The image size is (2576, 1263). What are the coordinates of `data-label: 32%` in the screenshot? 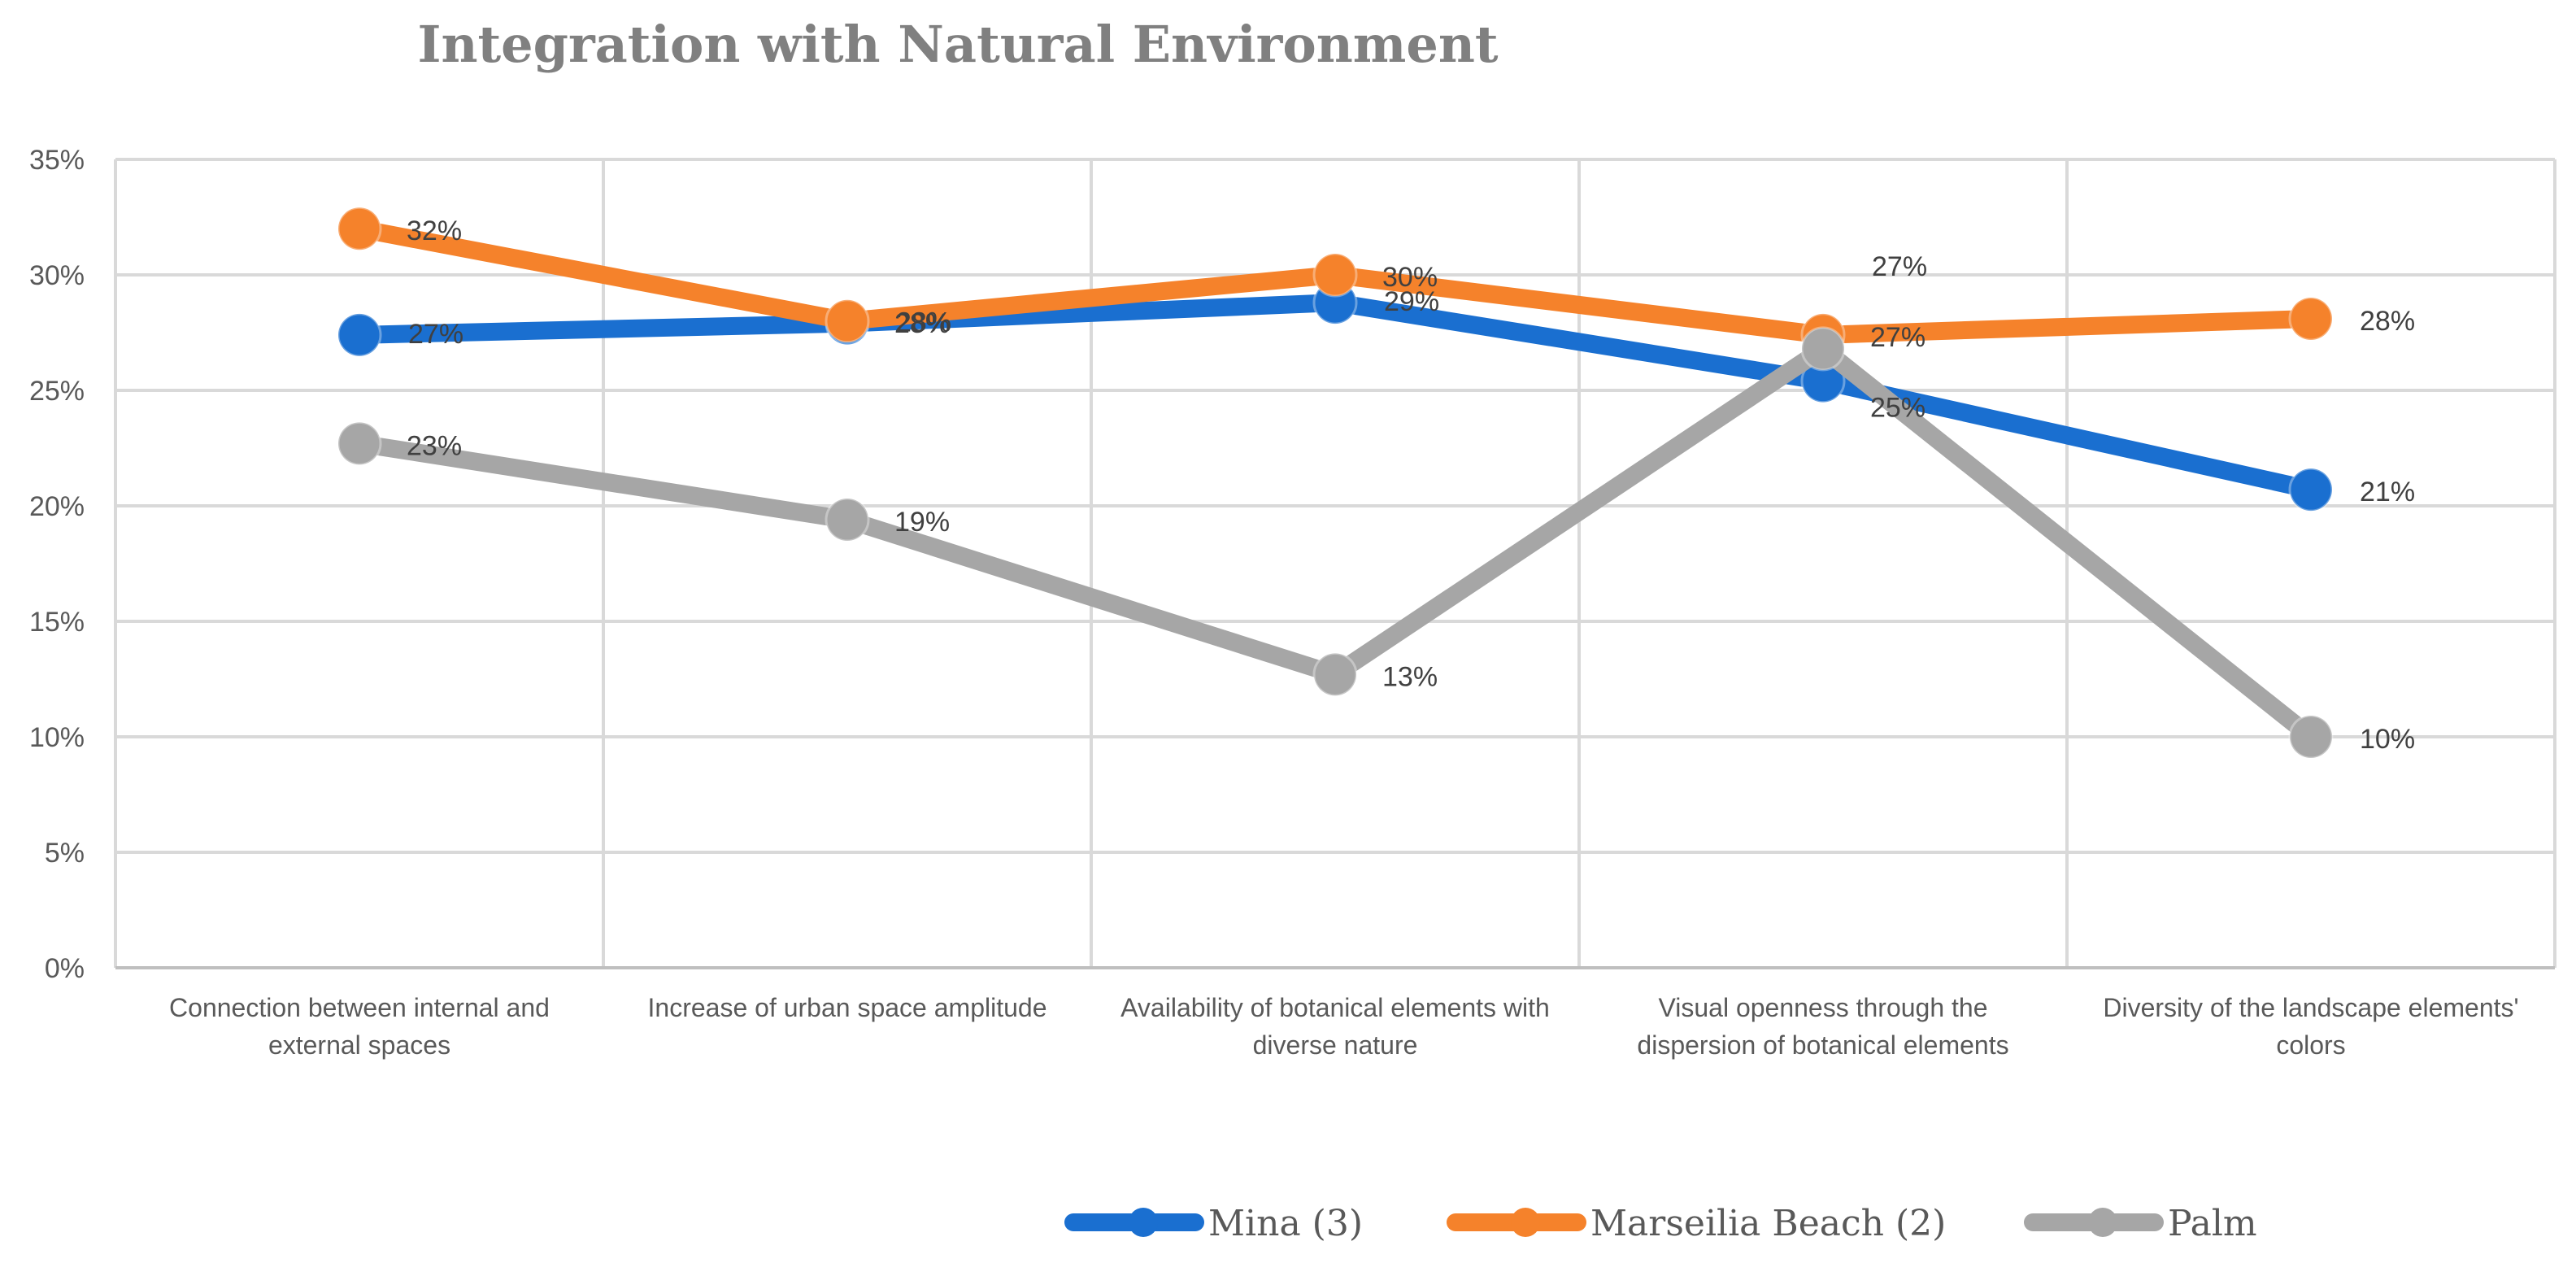 It's located at (435, 231).